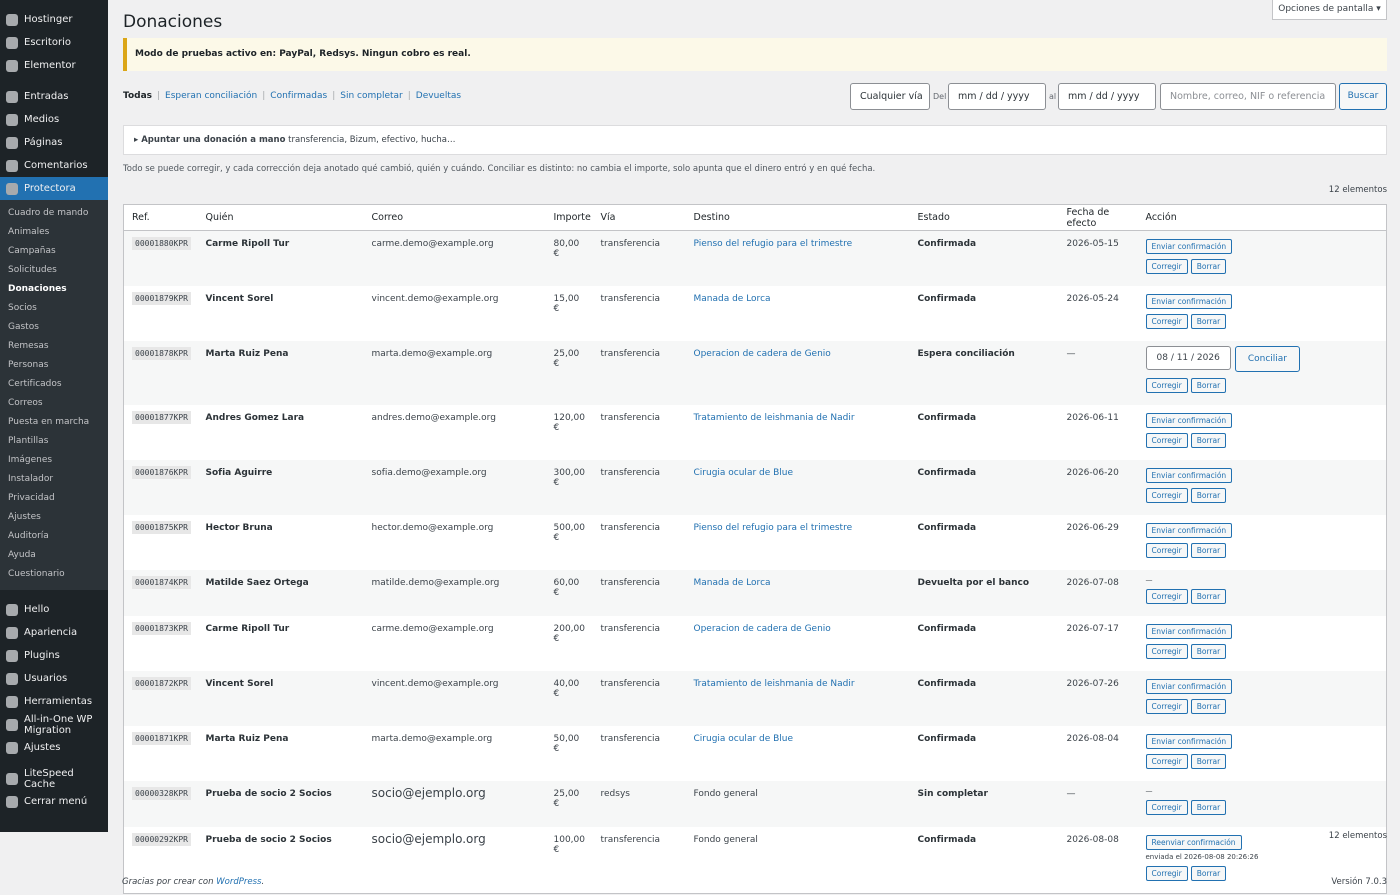 The image size is (1400, 895). Describe the element at coordinates (54, 96) in the screenshot. I see `menu-item: Entradas` at that location.